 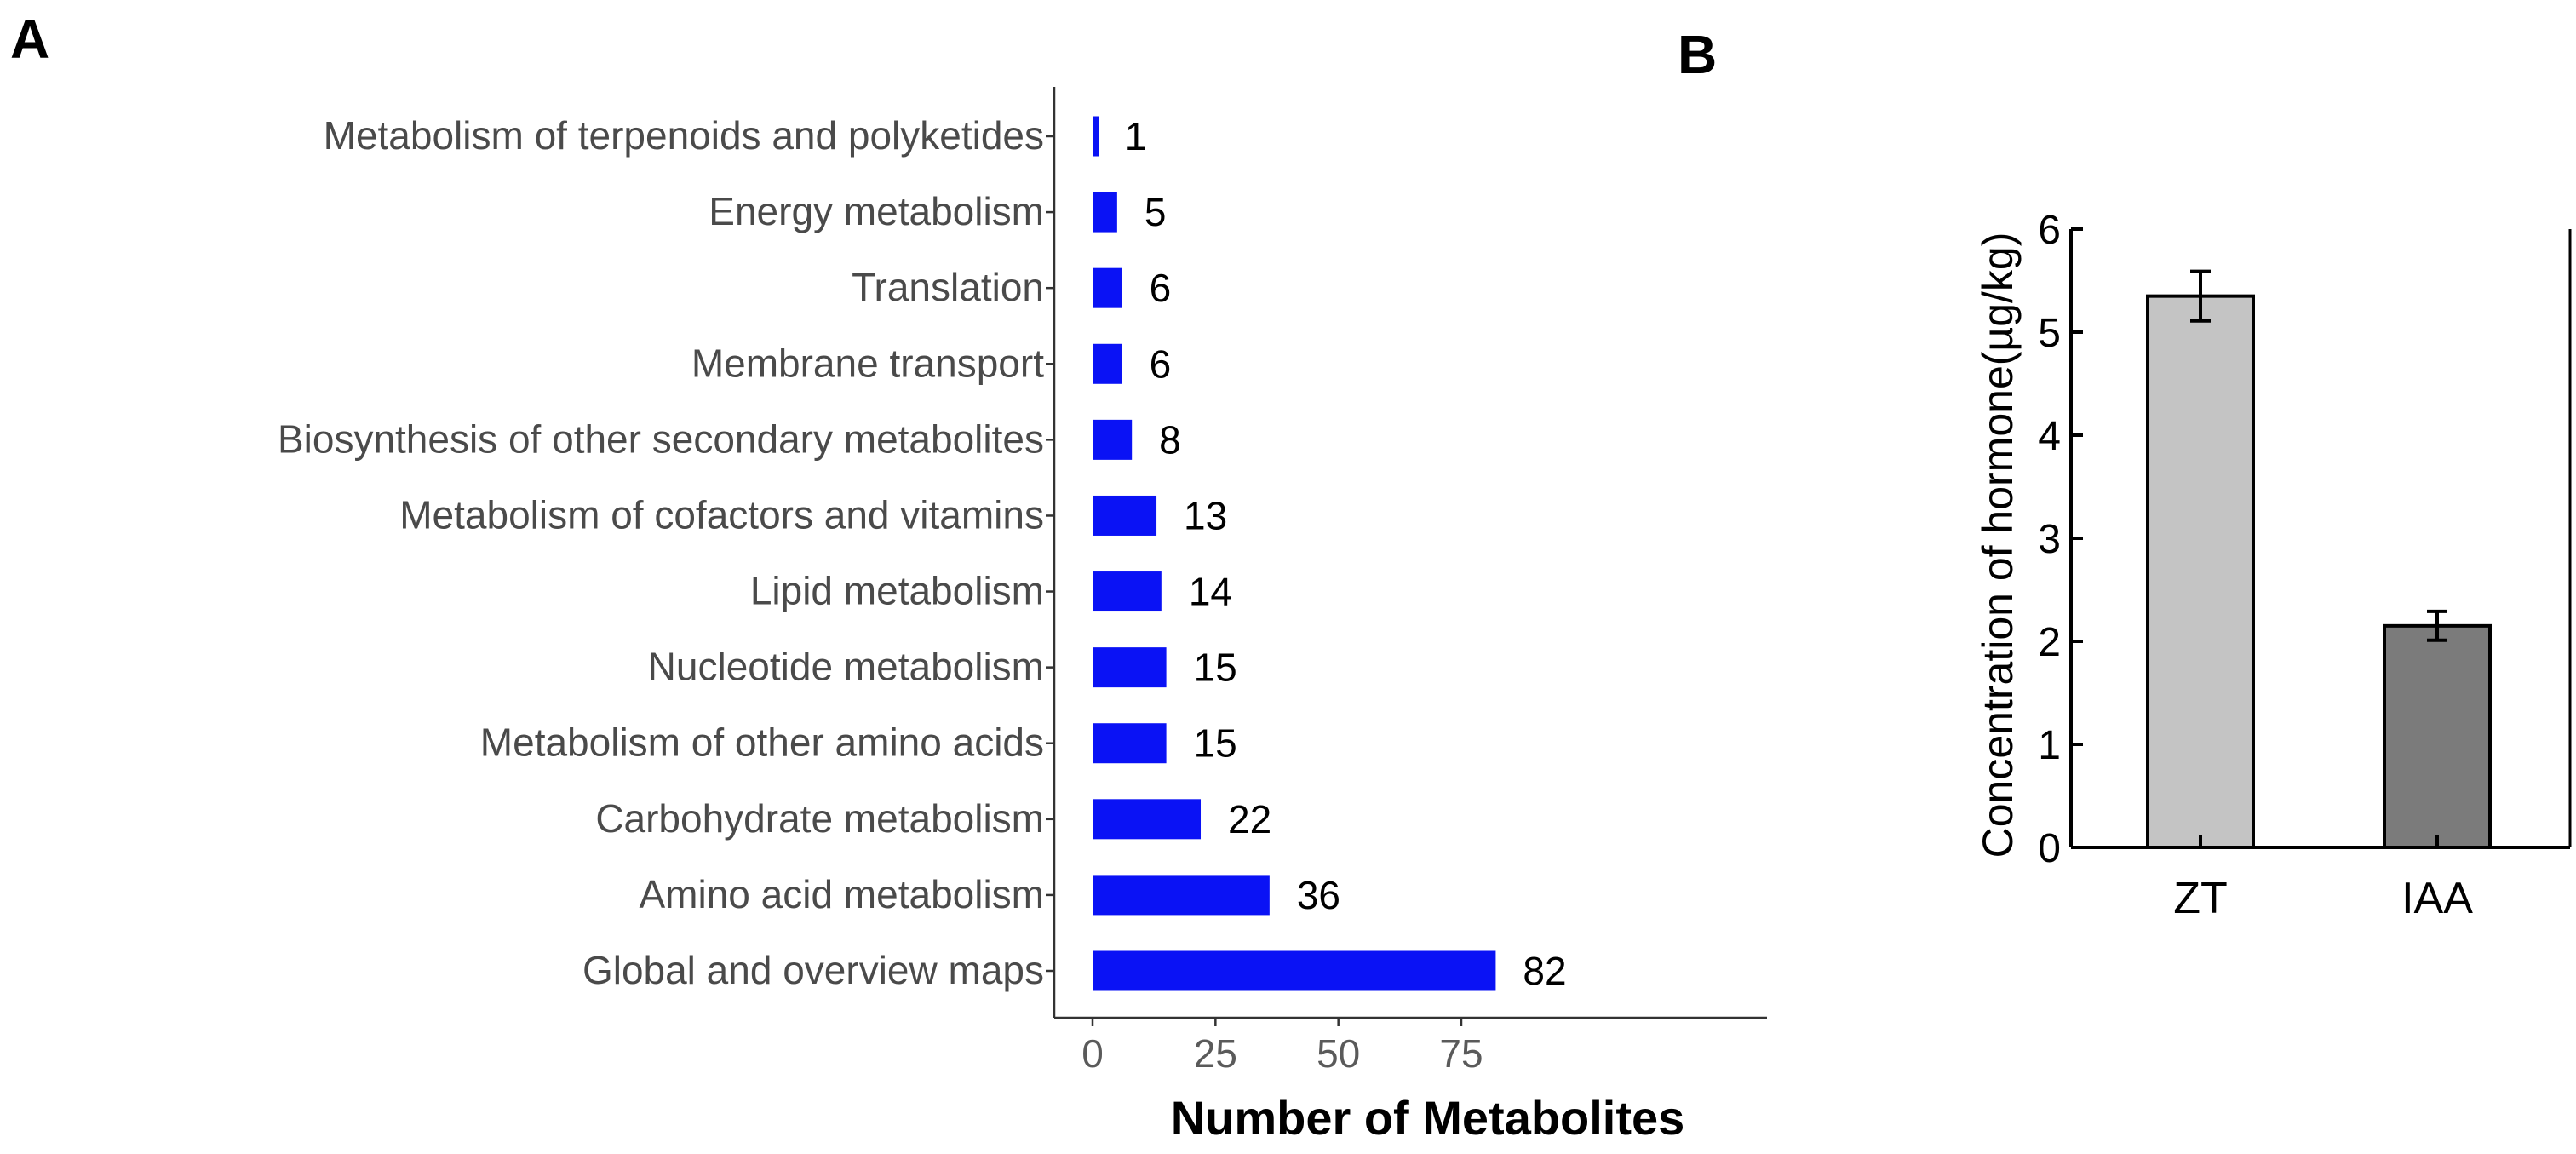 What do you see at coordinates (721, 514) in the screenshot?
I see `category-label: Metabolism of cofactors and vitamins` at bounding box center [721, 514].